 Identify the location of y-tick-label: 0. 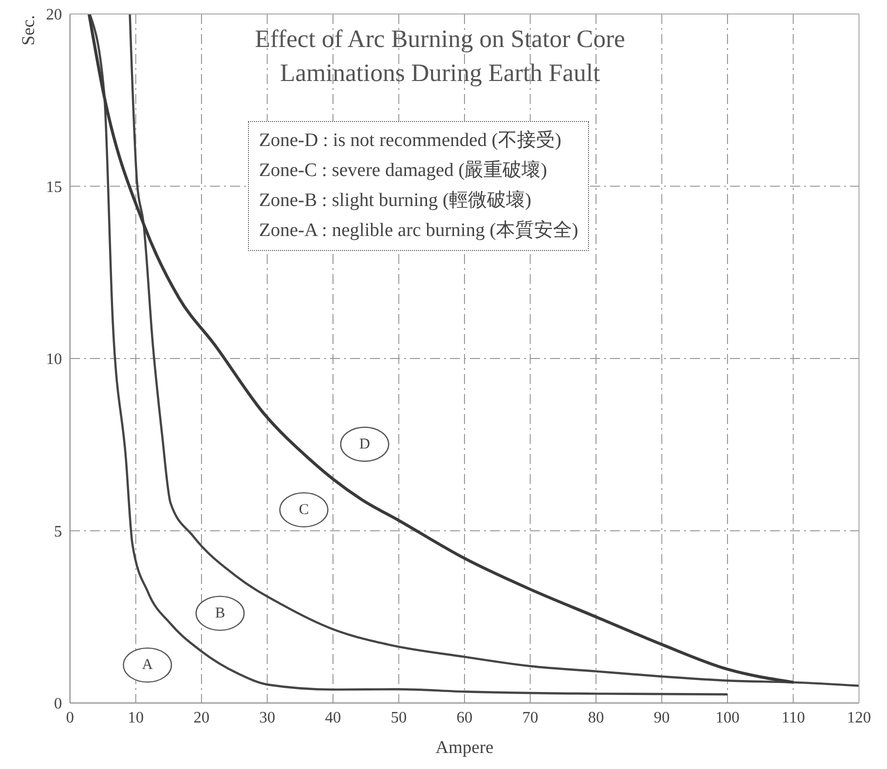
(58, 704).